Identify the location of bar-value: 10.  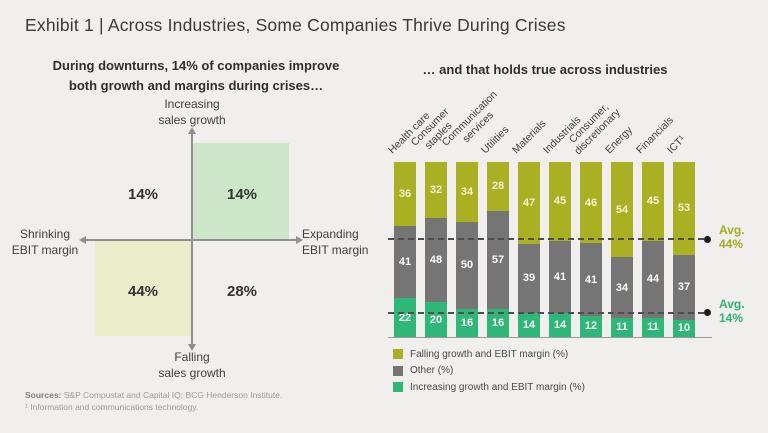
(684, 328).